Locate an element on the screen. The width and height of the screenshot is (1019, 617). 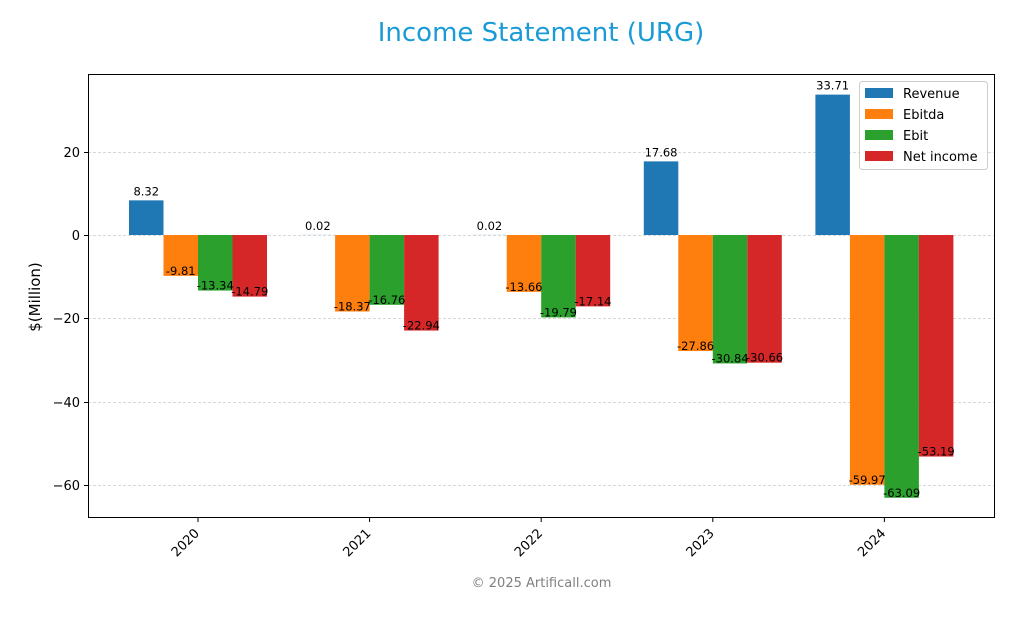
legend-label: Ebitda is located at coordinates (923, 115).